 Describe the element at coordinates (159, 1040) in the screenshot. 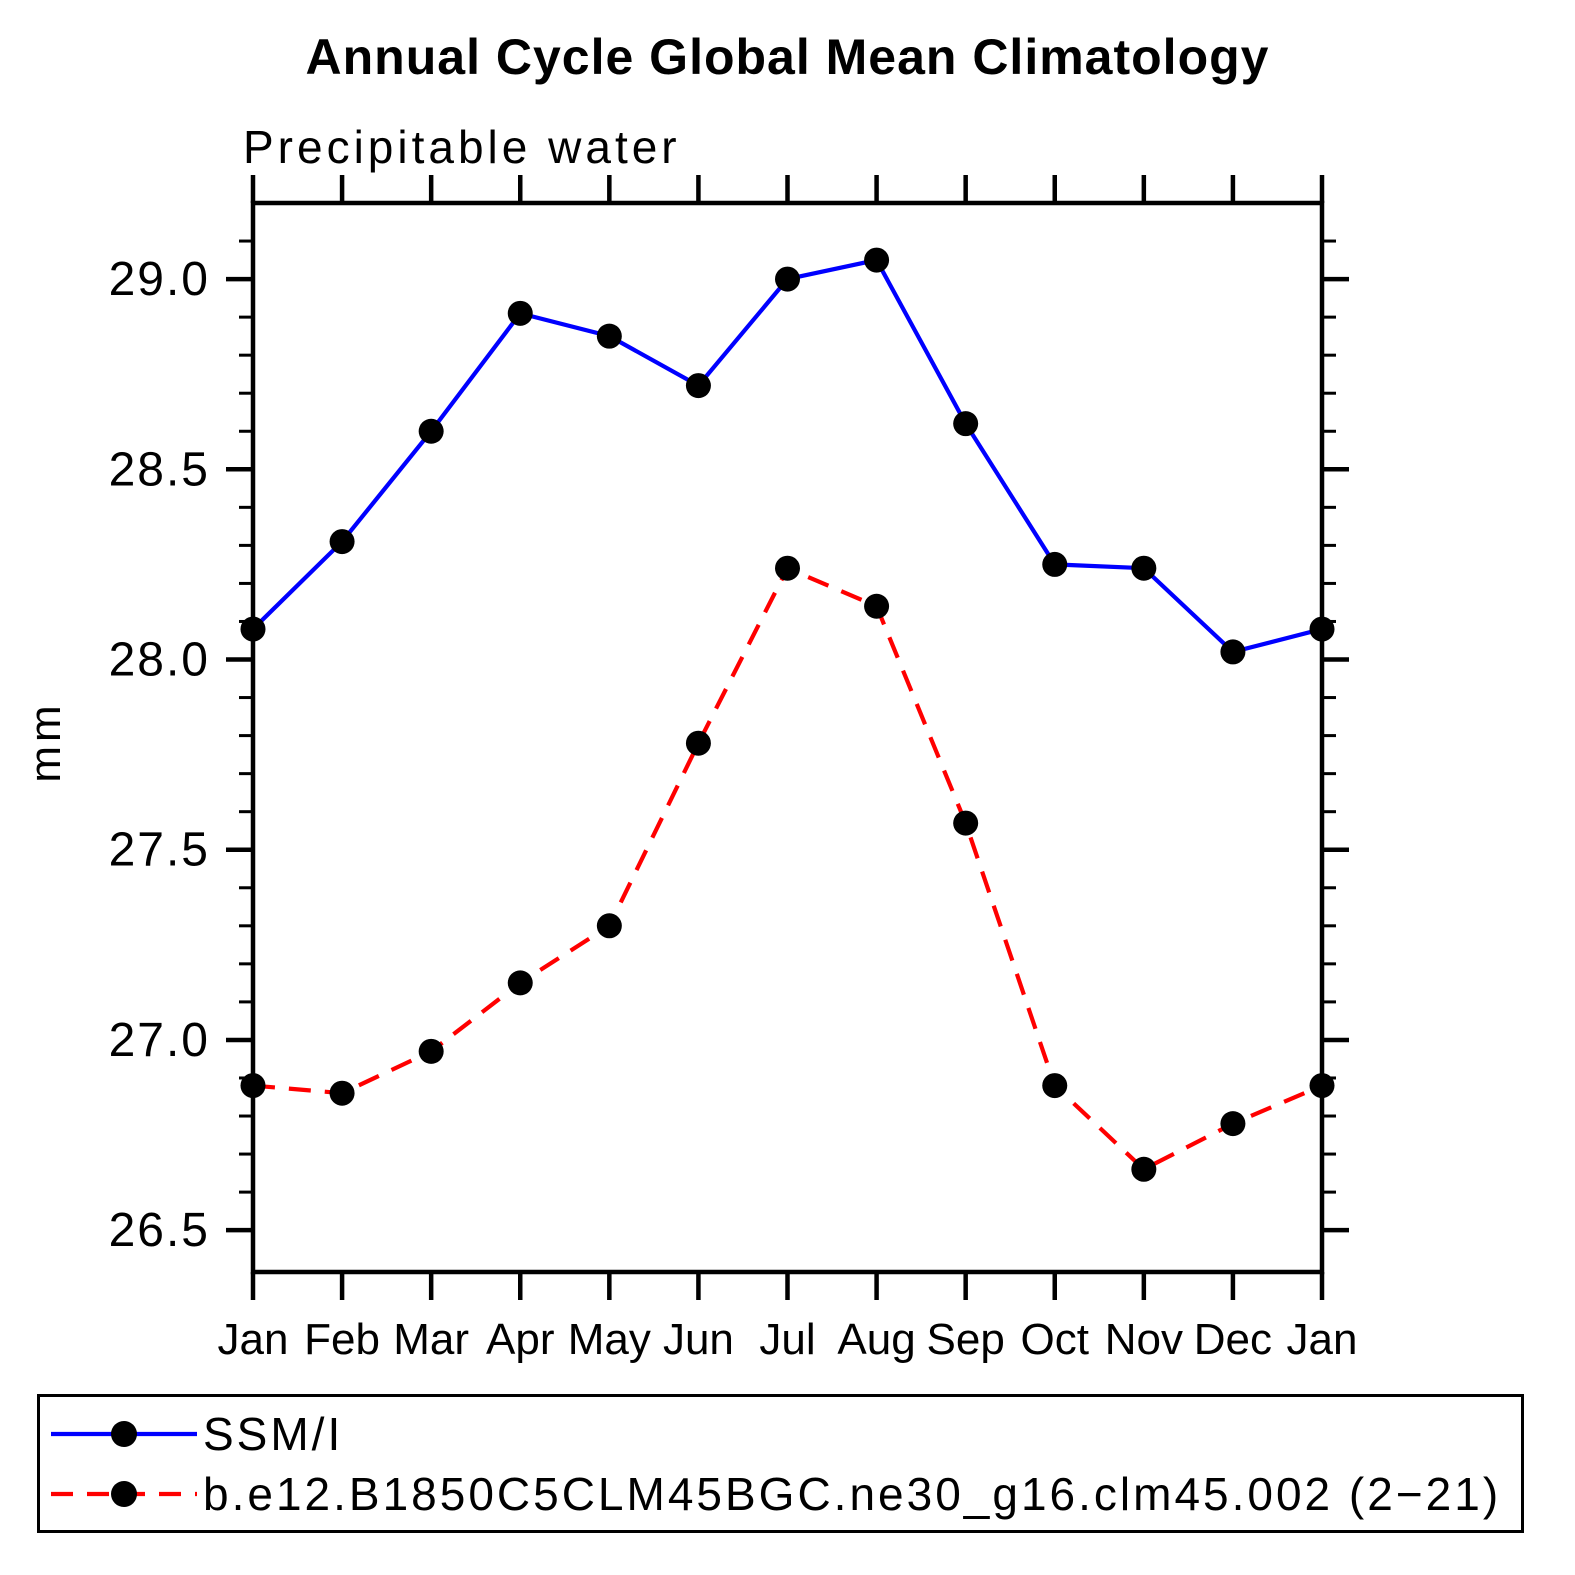

I see `y-tick-label: 27.0` at that location.